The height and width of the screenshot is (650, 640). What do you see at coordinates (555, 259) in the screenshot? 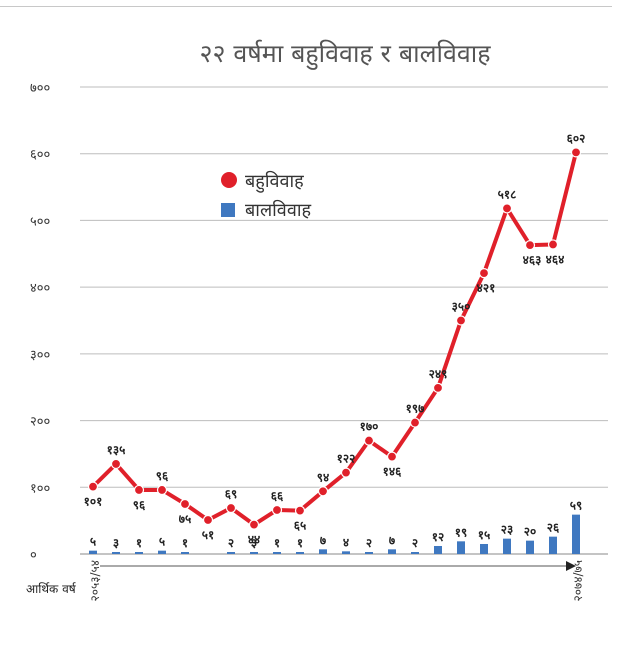
I see `line-value-label: ४६४` at bounding box center [555, 259].